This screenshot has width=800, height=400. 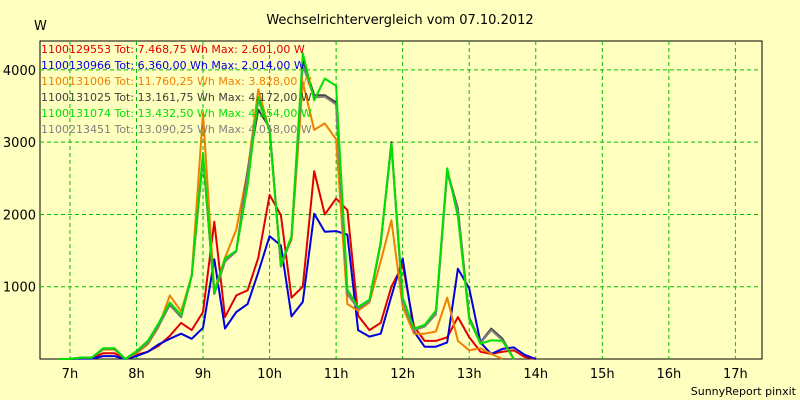 What do you see at coordinates (668, 374) in the screenshot?
I see `x-tick-label: 16h` at bounding box center [668, 374].